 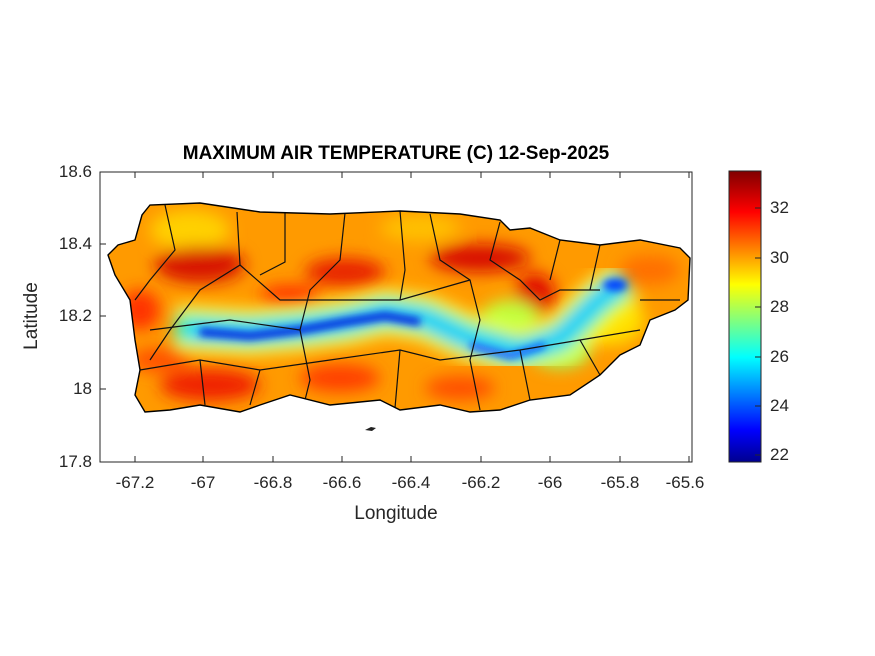 I want to click on x-tick-label: -66.8, so click(x=273, y=482).